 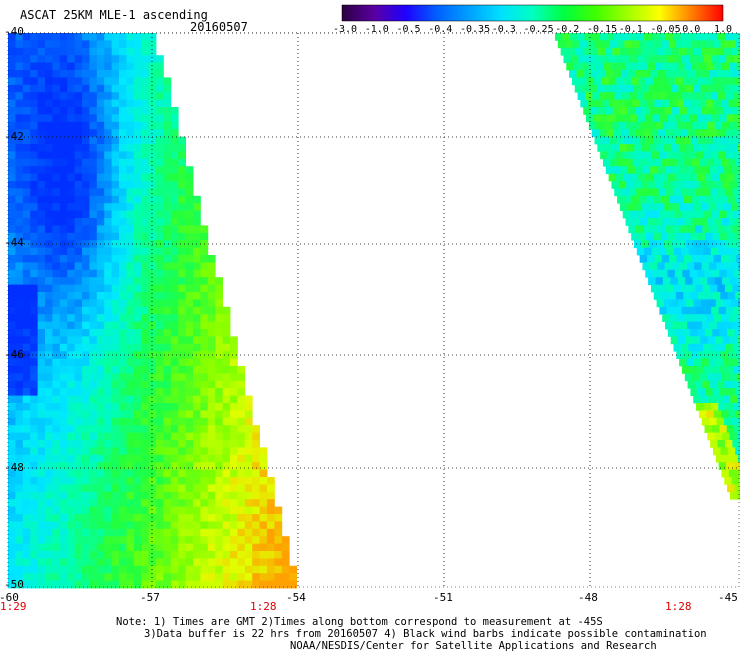 I want to click on lat-label-48: -48, so click(x=14, y=468).